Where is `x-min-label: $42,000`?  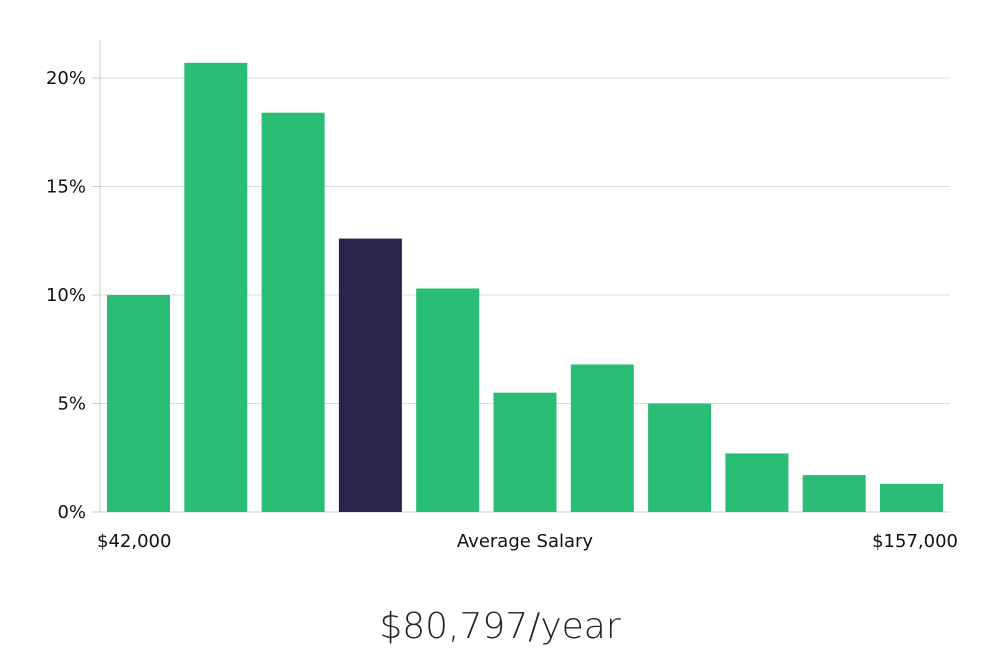 x-min-label: $42,000 is located at coordinates (134, 541).